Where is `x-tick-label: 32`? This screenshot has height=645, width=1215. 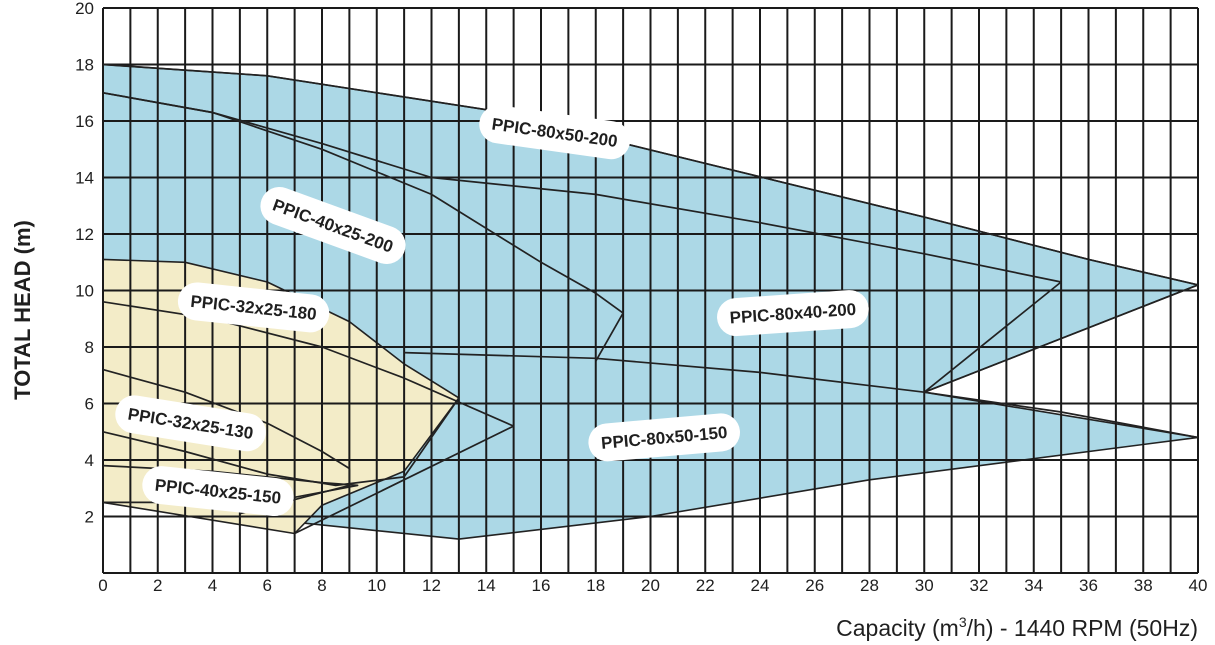
x-tick-label: 32 is located at coordinates (979, 585).